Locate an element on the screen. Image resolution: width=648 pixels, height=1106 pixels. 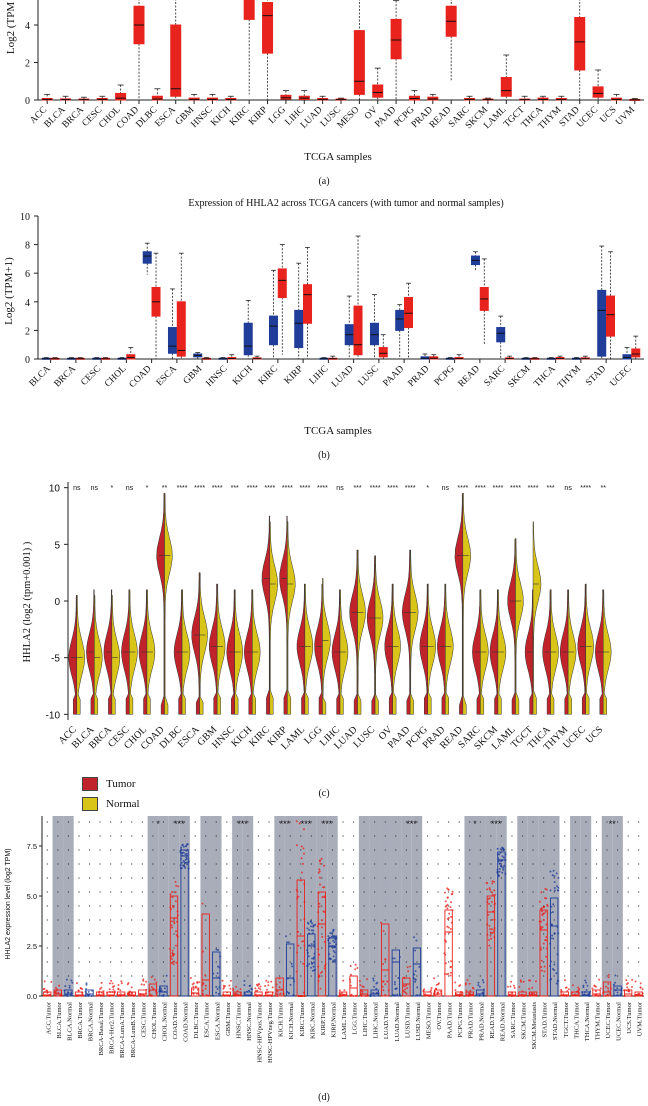
x-tick-label: UVM.Tumor is located at coordinates (640, 1018).